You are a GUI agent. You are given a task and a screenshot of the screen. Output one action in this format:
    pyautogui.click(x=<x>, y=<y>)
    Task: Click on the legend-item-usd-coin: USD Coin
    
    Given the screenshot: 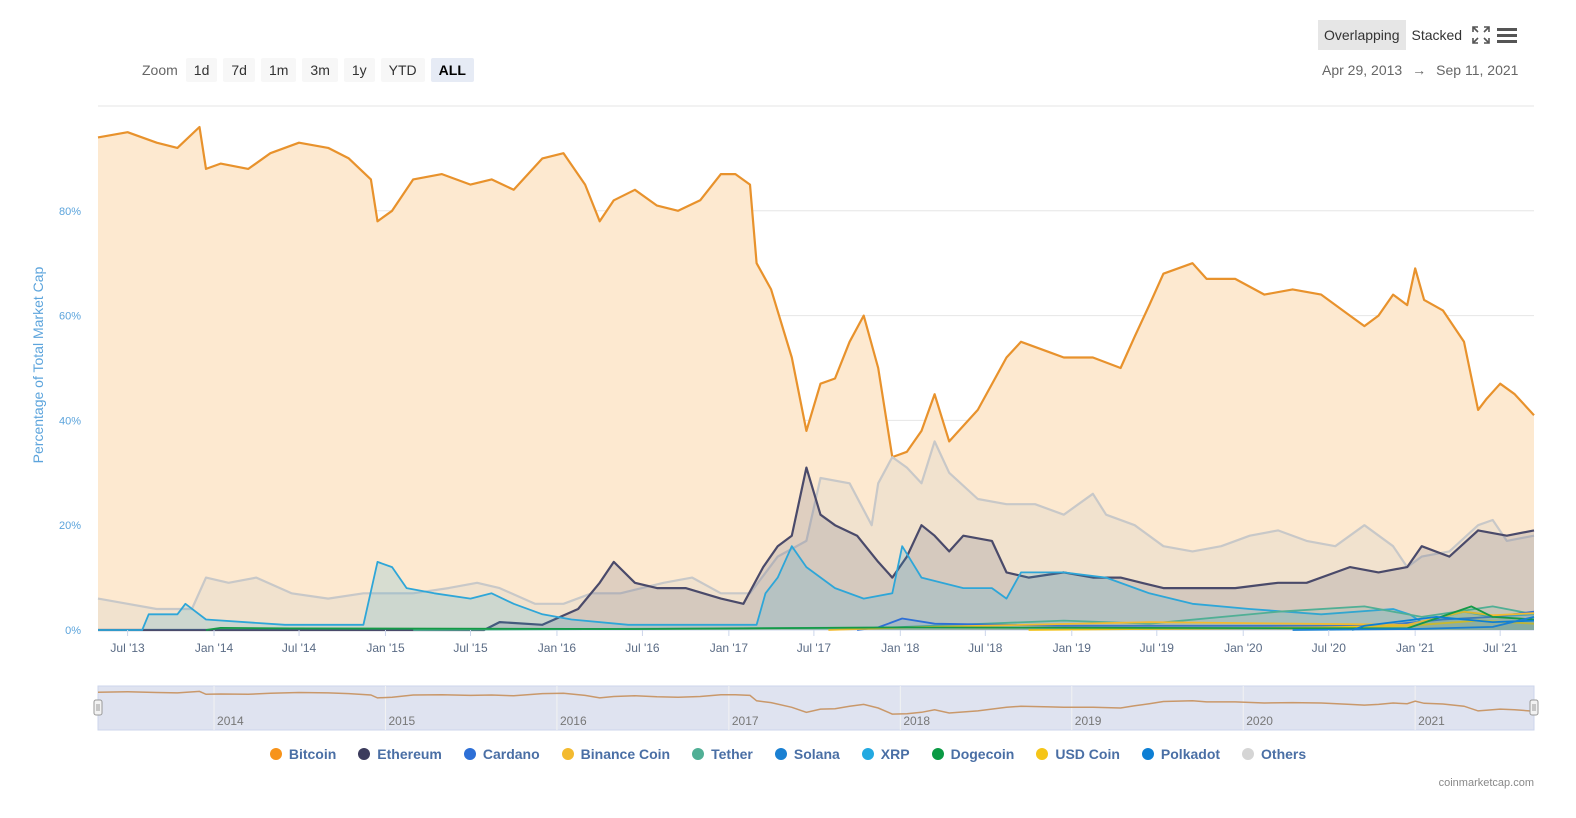 What is the action you would take?
    pyautogui.click(x=1078, y=754)
    